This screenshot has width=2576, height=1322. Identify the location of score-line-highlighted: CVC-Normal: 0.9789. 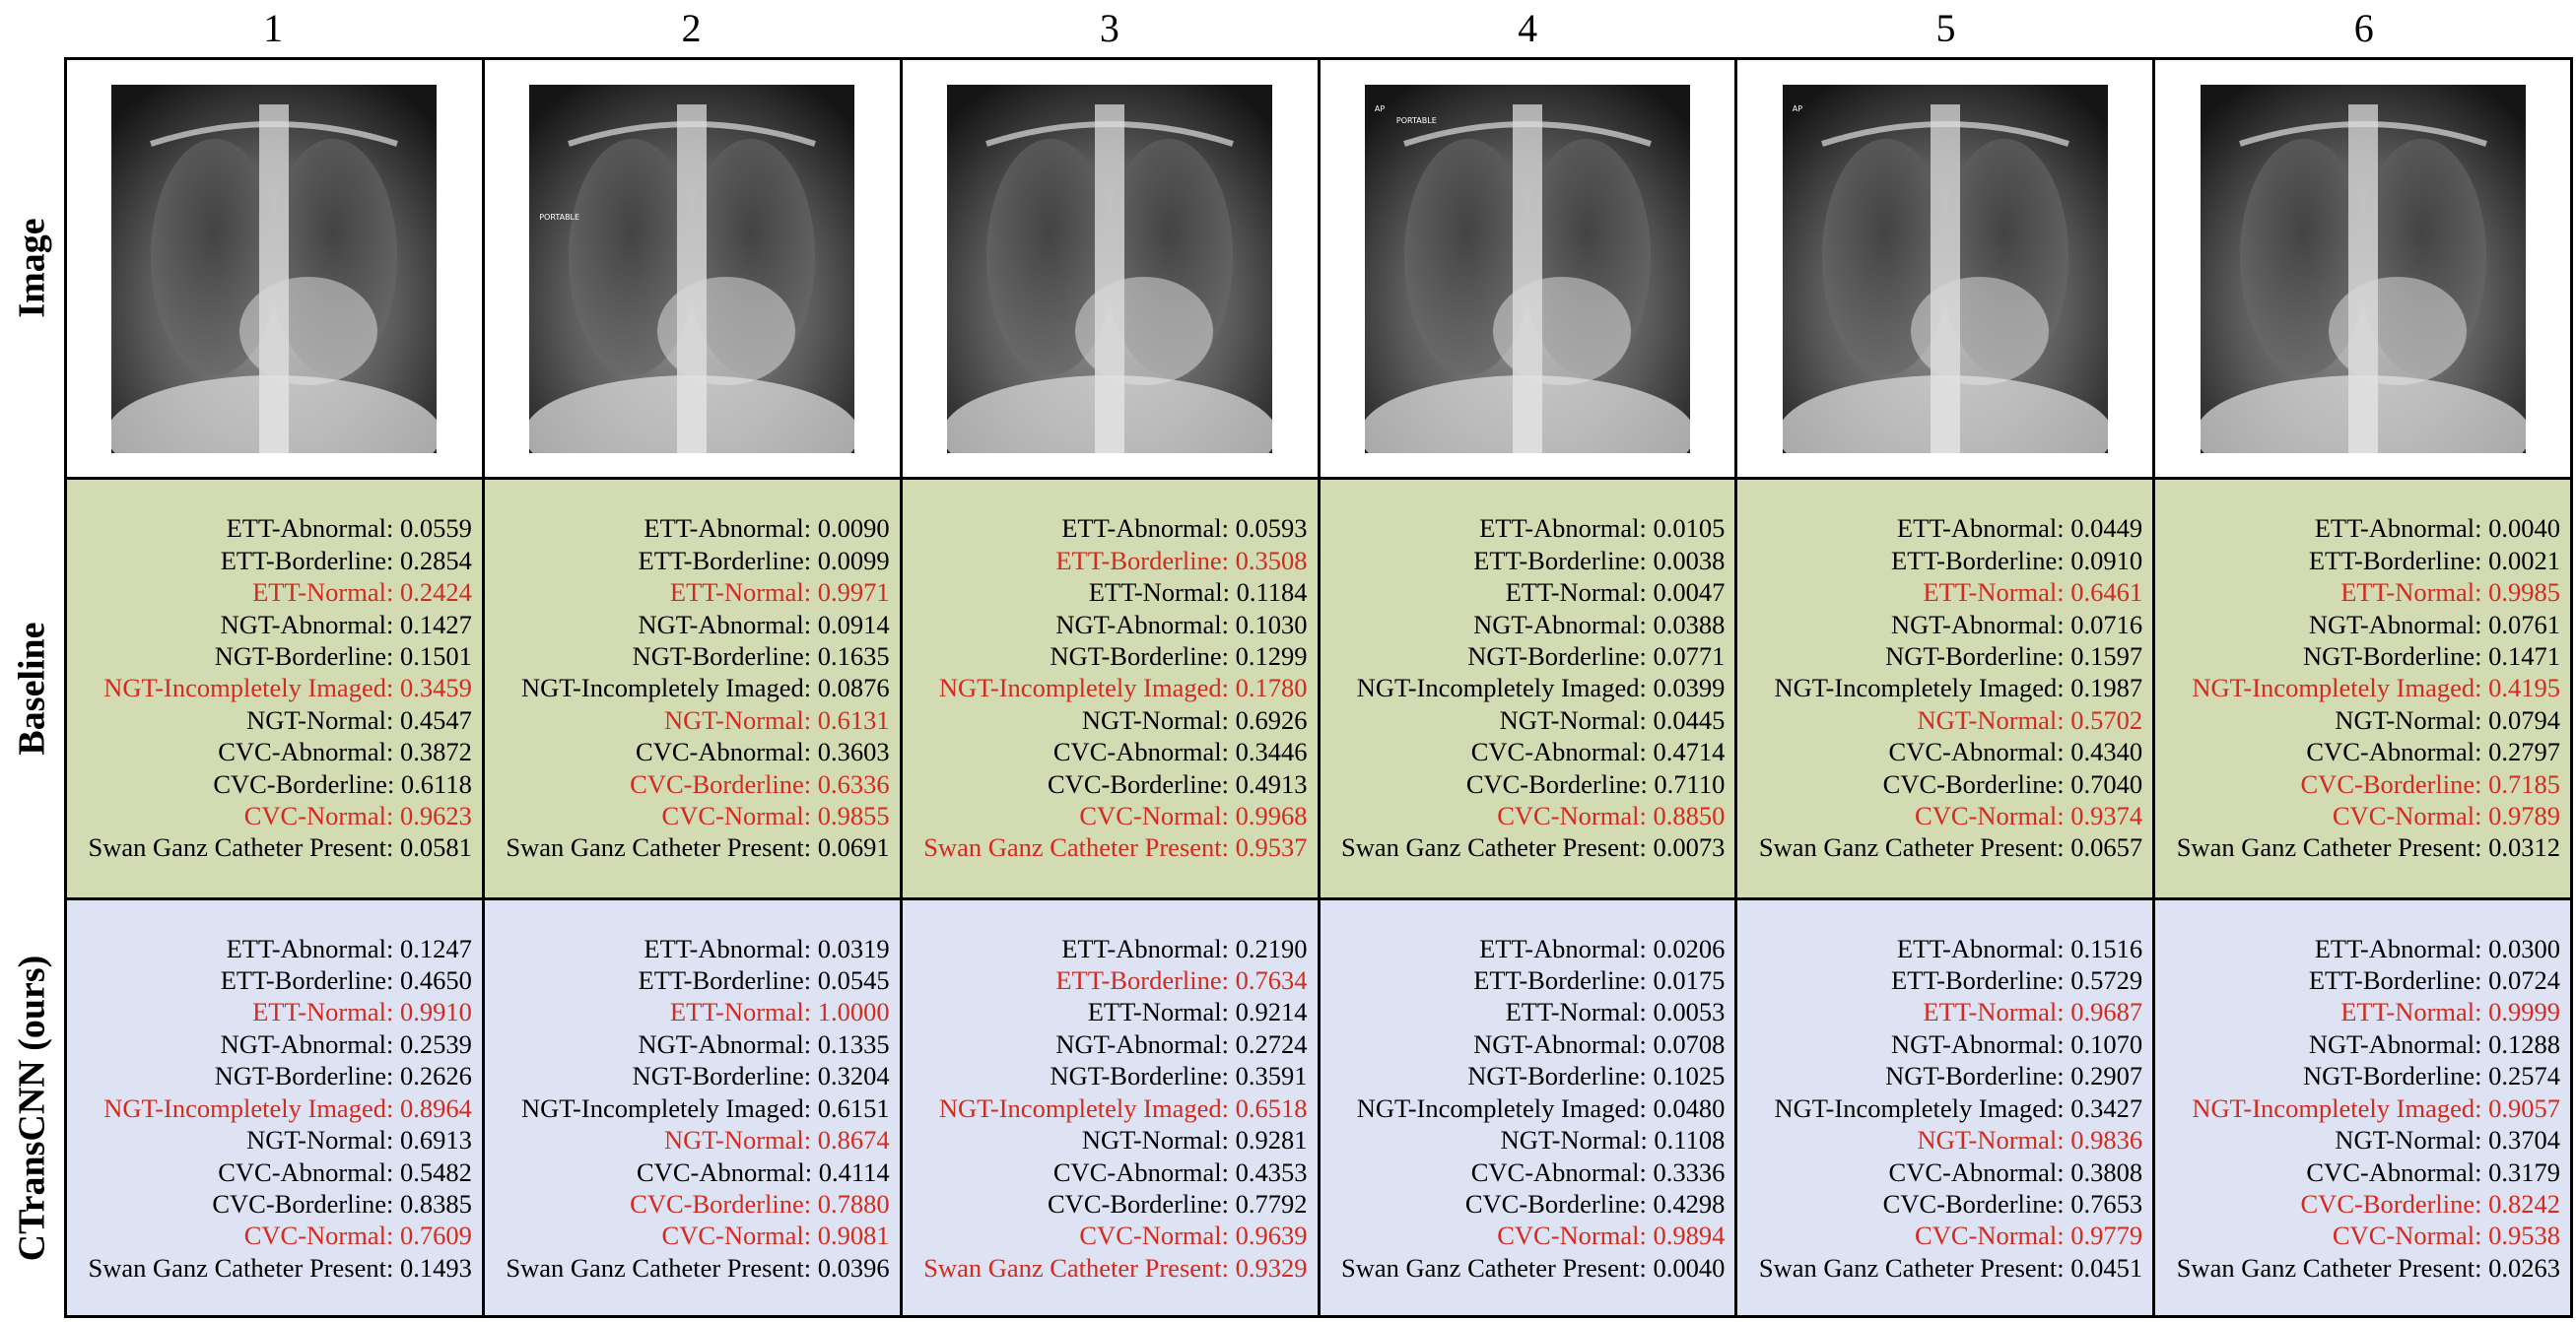
(2446, 815).